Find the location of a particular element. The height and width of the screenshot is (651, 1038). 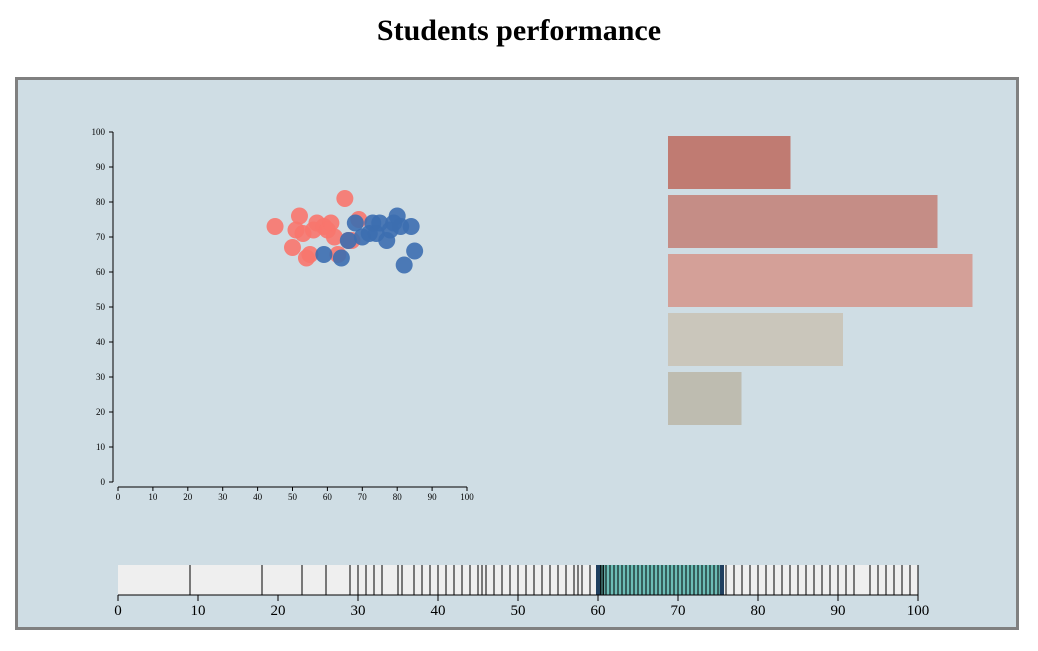

strip-tick-label: 60 is located at coordinates (598, 611).